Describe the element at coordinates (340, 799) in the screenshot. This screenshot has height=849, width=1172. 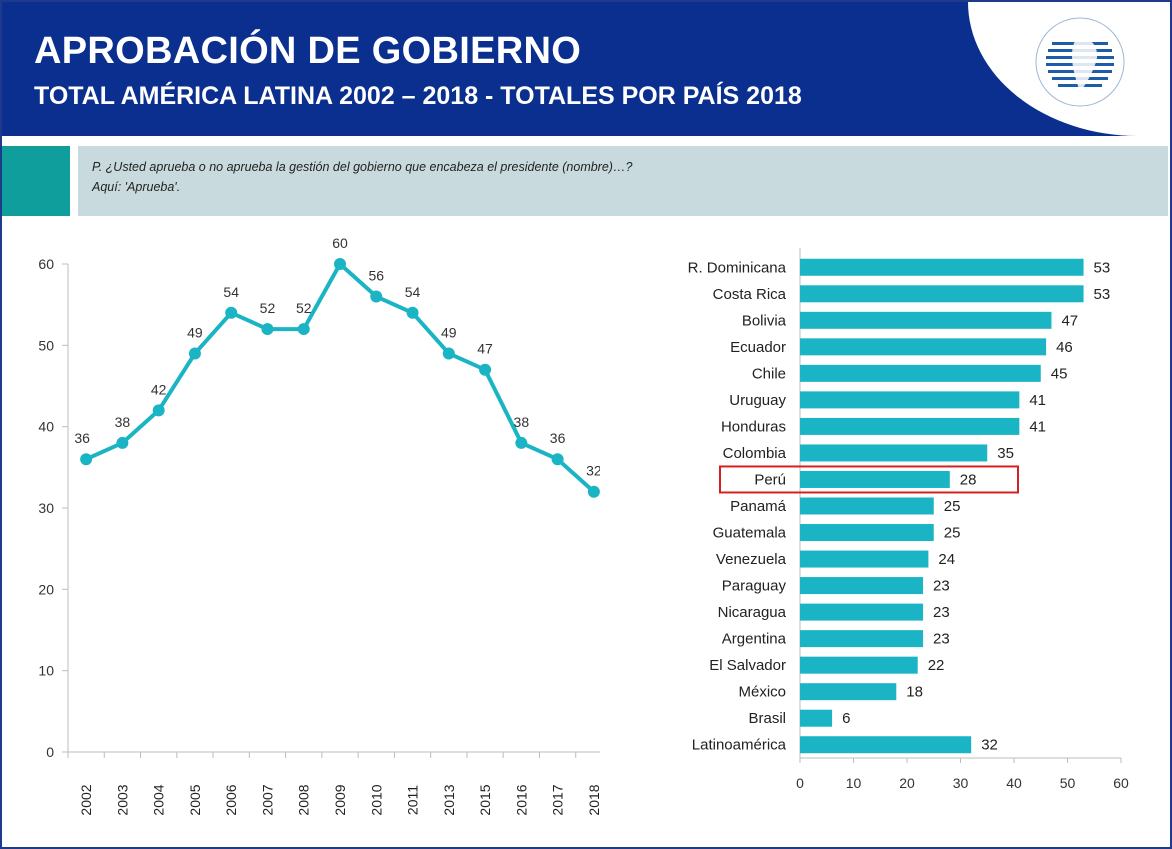
I see `line-x-tick-label: 2009` at that location.